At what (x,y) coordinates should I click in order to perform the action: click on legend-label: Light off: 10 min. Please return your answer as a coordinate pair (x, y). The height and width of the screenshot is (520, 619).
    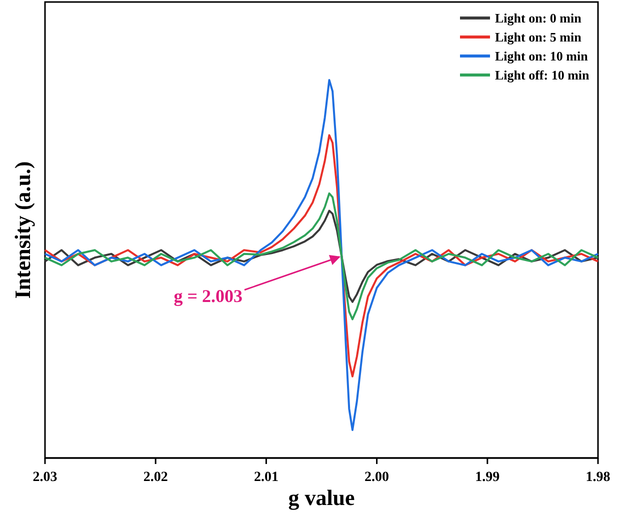
    Looking at the image, I should click on (542, 75).